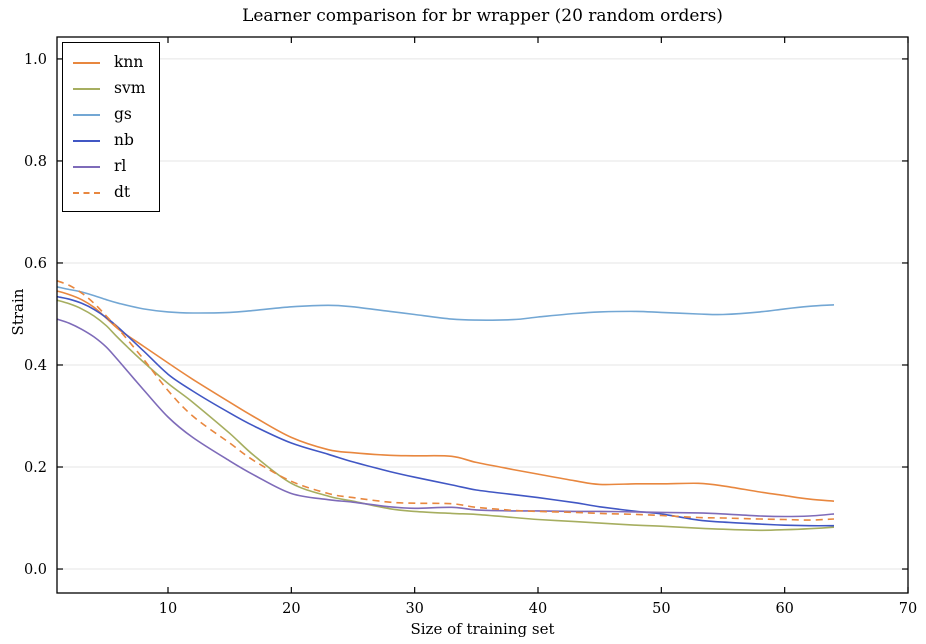 This screenshot has height=644, width=926. I want to click on legend-line-sample-rl, so click(86, 167).